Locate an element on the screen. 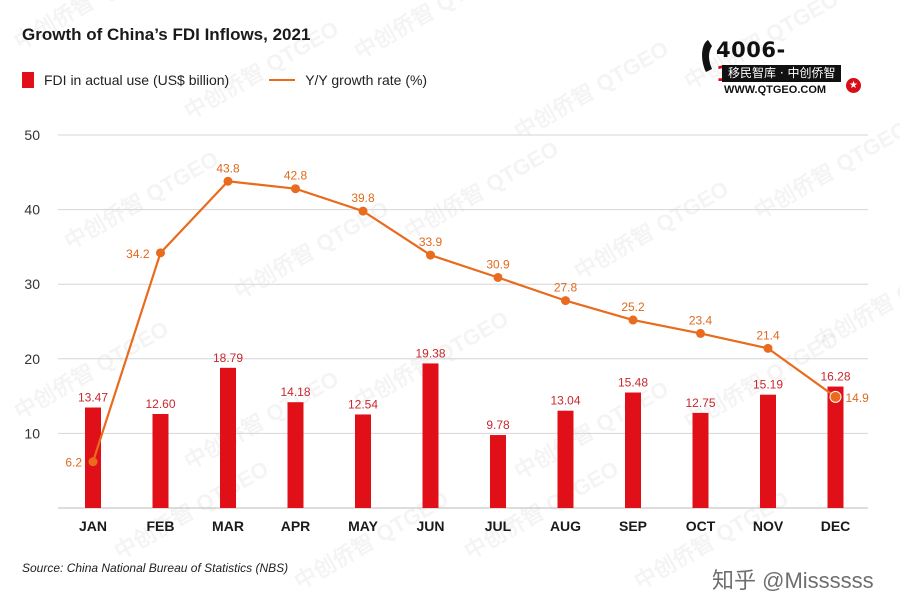  star-icon: ★ is located at coordinates (853, 85).